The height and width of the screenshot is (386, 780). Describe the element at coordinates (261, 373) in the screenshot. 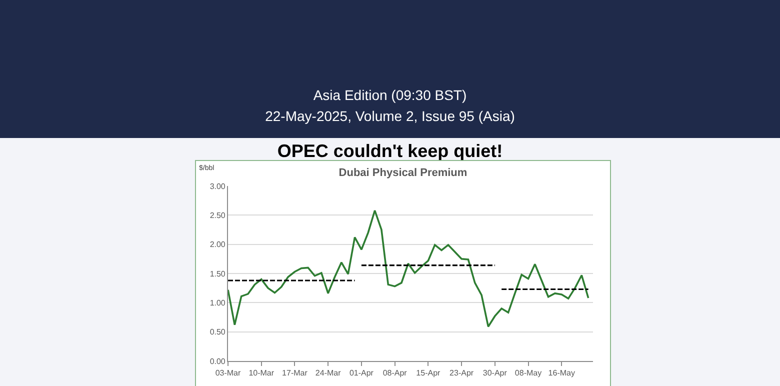

I see `x-tick-label: 10-Mar` at that location.